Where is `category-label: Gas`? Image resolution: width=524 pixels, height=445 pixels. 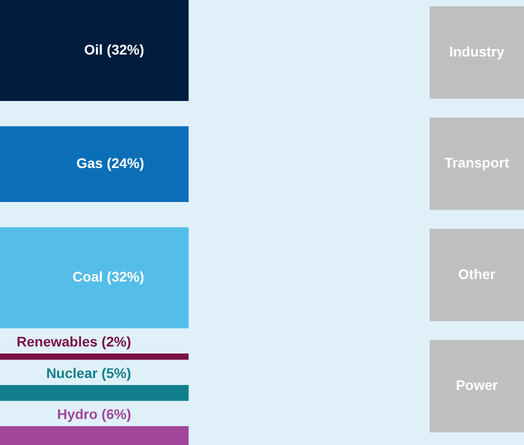
category-label: Gas is located at coordinates (90, 163).